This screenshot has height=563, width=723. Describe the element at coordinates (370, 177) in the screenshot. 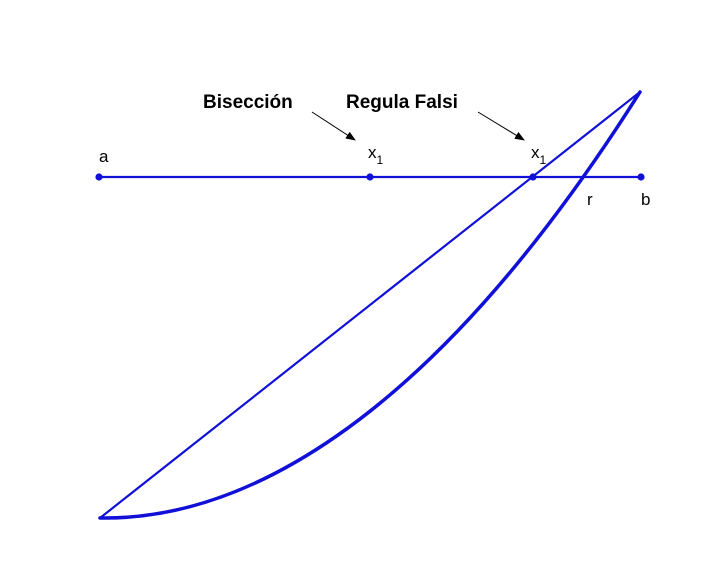

I see `point-x1-bisection-marker` at that location.